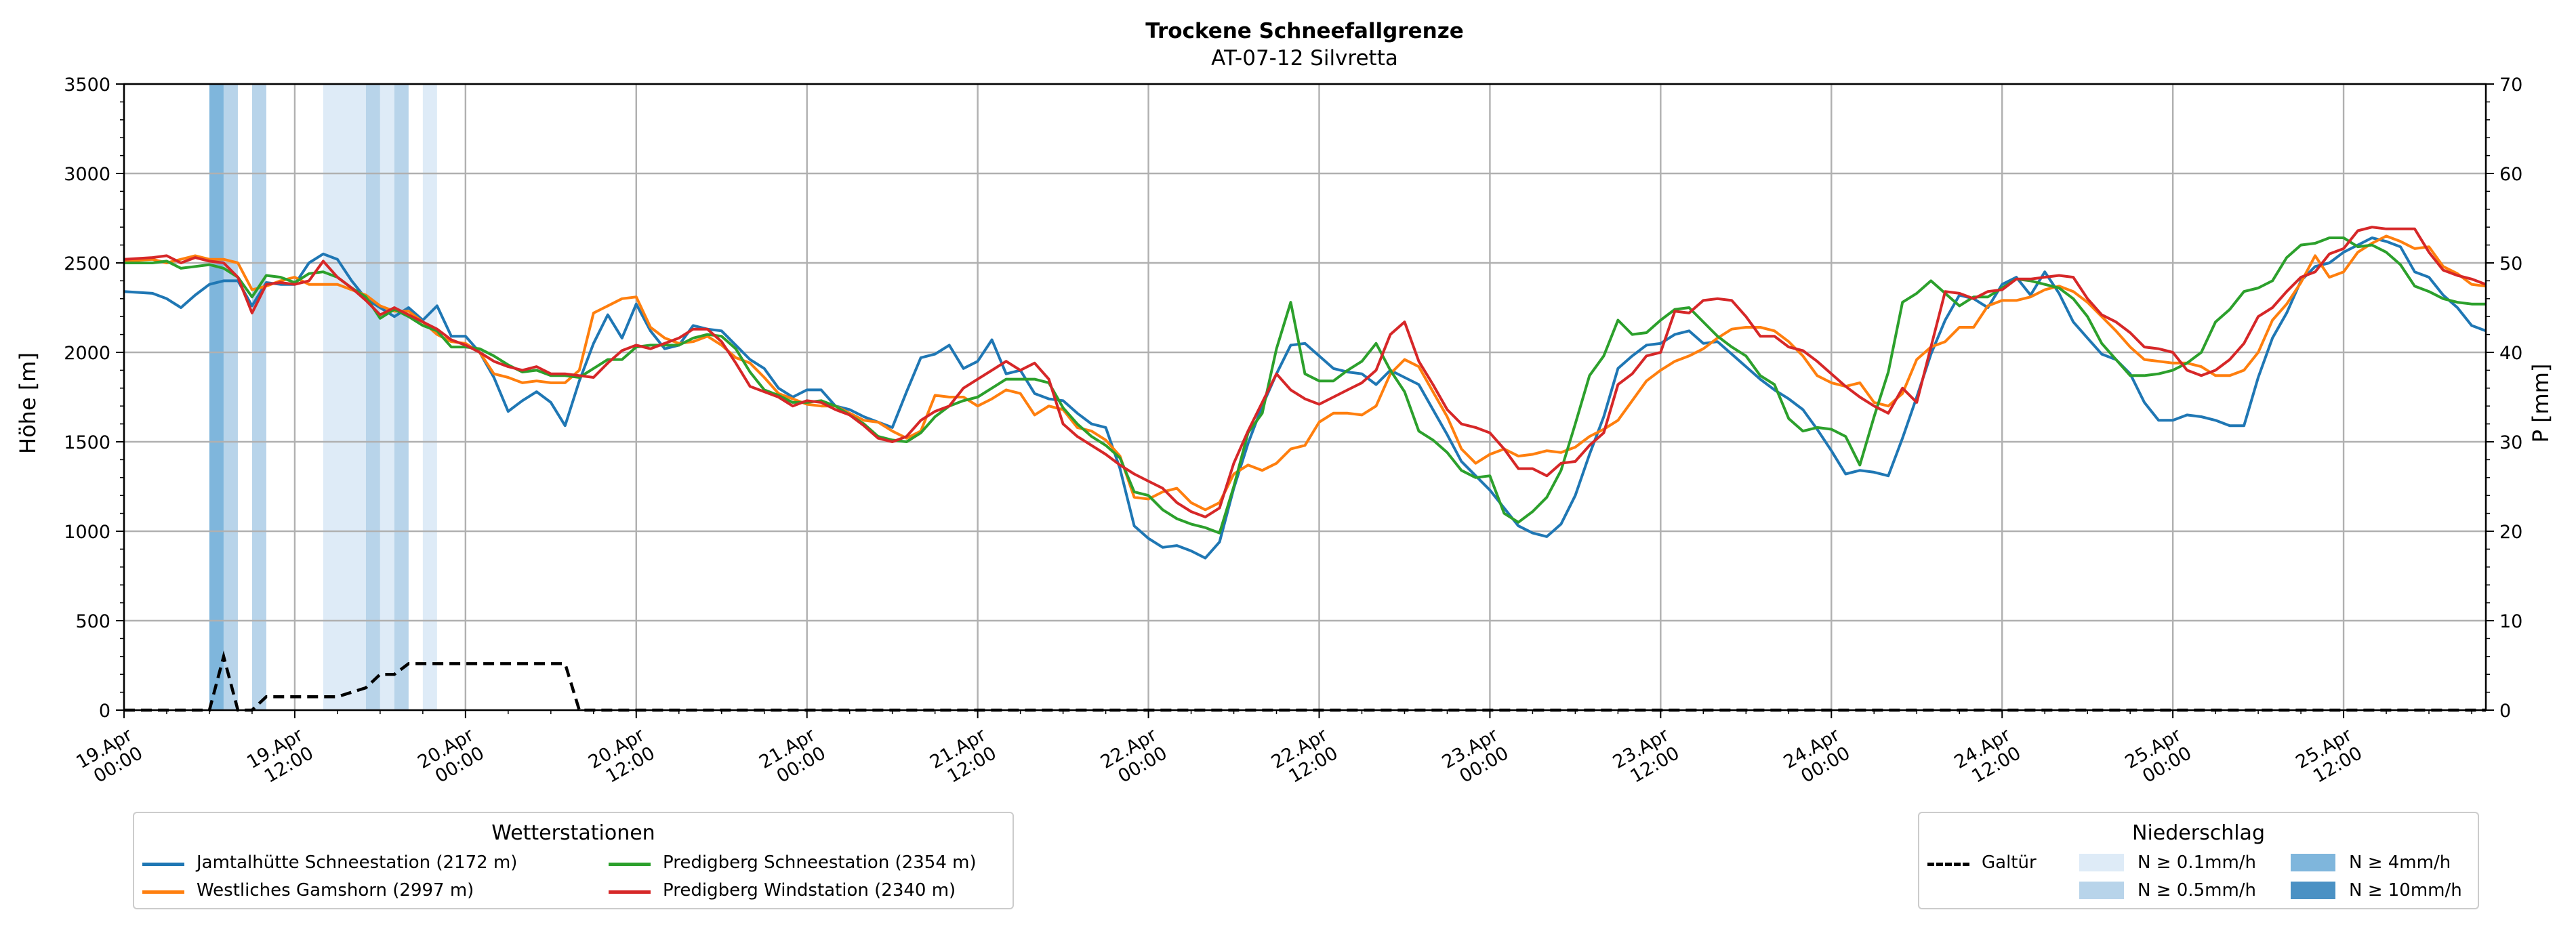 This screenshot has height=929, width=2576. I want to click on chart-subtitle: AT-07-12 Silvretta, so click(1305, 58).